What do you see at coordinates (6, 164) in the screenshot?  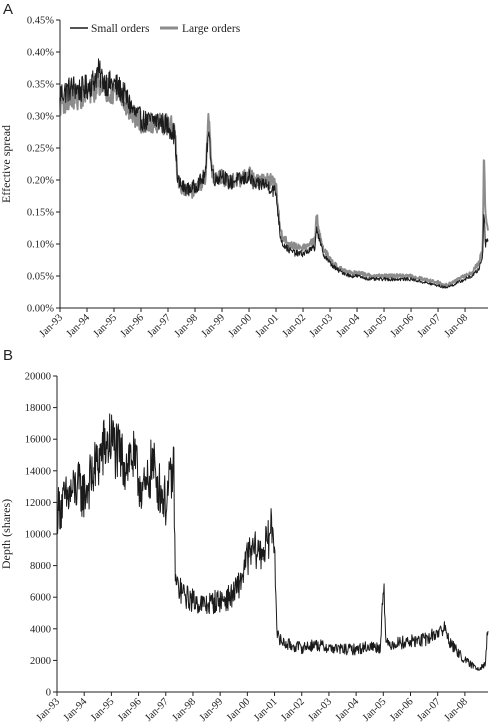 I see `panel-a-y-axis-title: Effective spread` at bounding box center [6, 164].